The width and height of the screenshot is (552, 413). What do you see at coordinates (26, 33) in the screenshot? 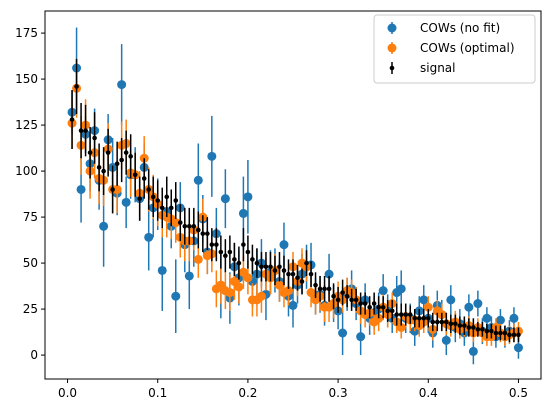
I see `y-tick-label: 175` at bounding box center [26, 33].